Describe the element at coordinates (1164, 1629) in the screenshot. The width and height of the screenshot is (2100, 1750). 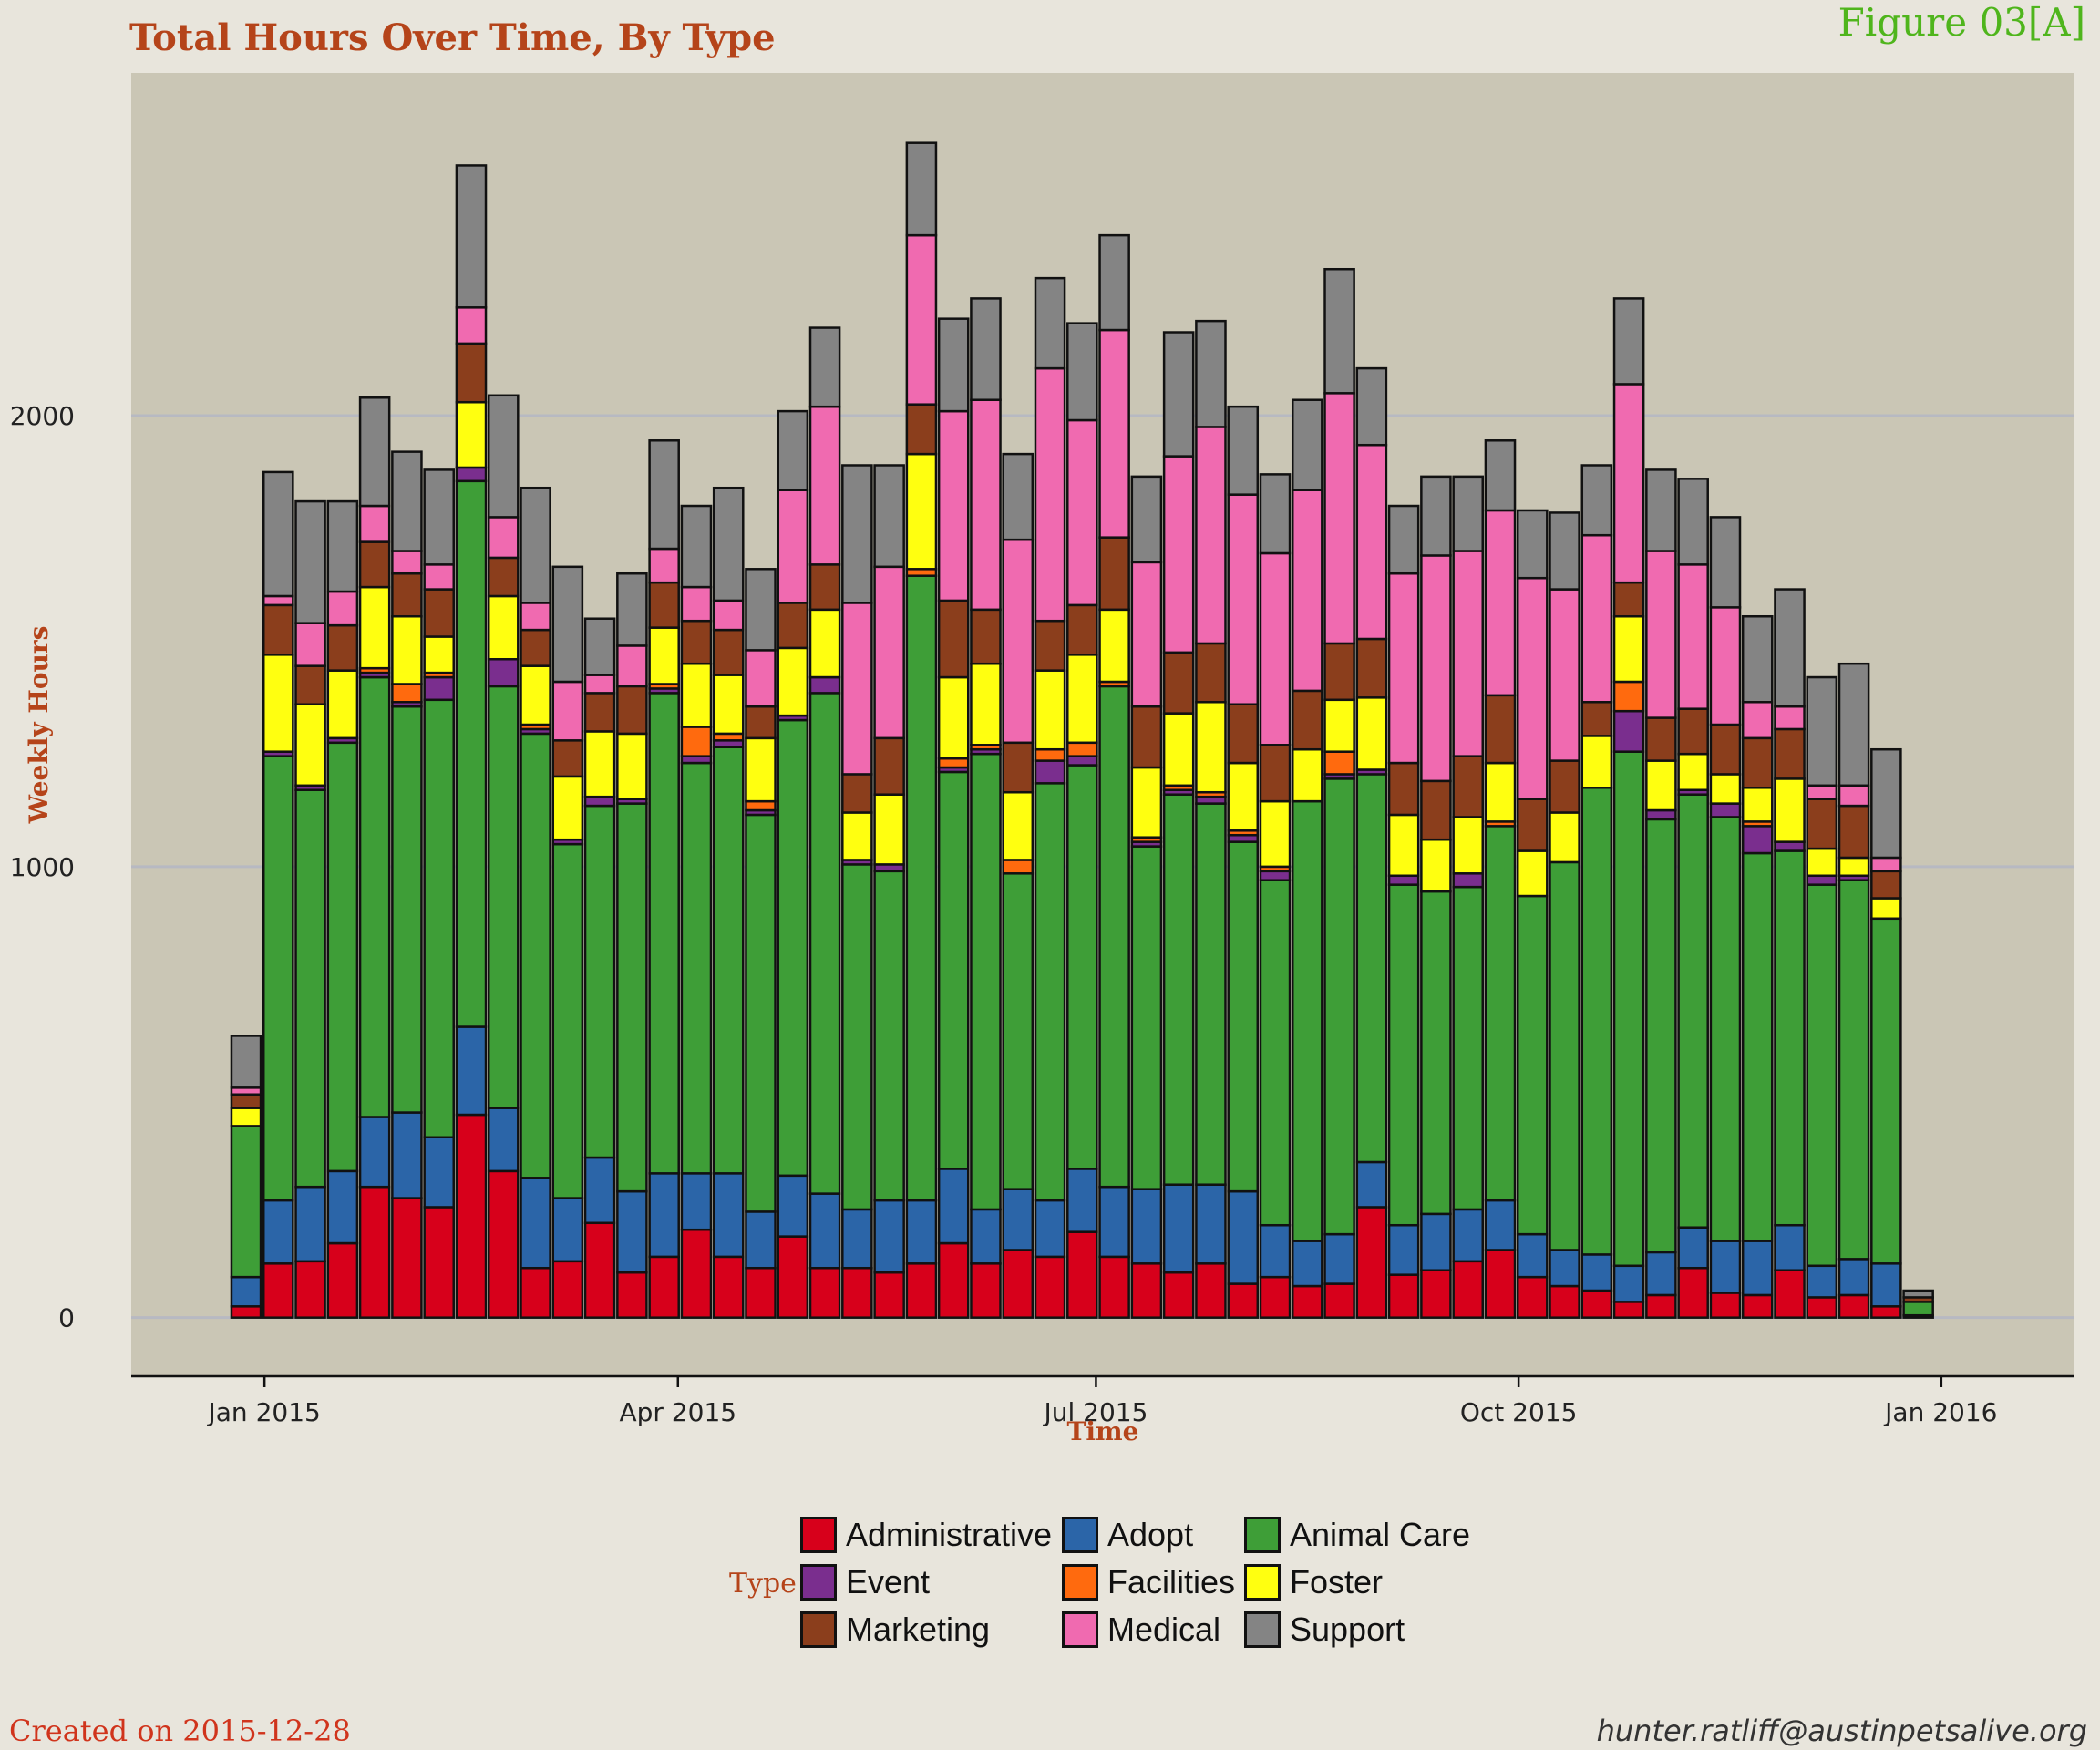
I see `legend-label: Medical` at that location.